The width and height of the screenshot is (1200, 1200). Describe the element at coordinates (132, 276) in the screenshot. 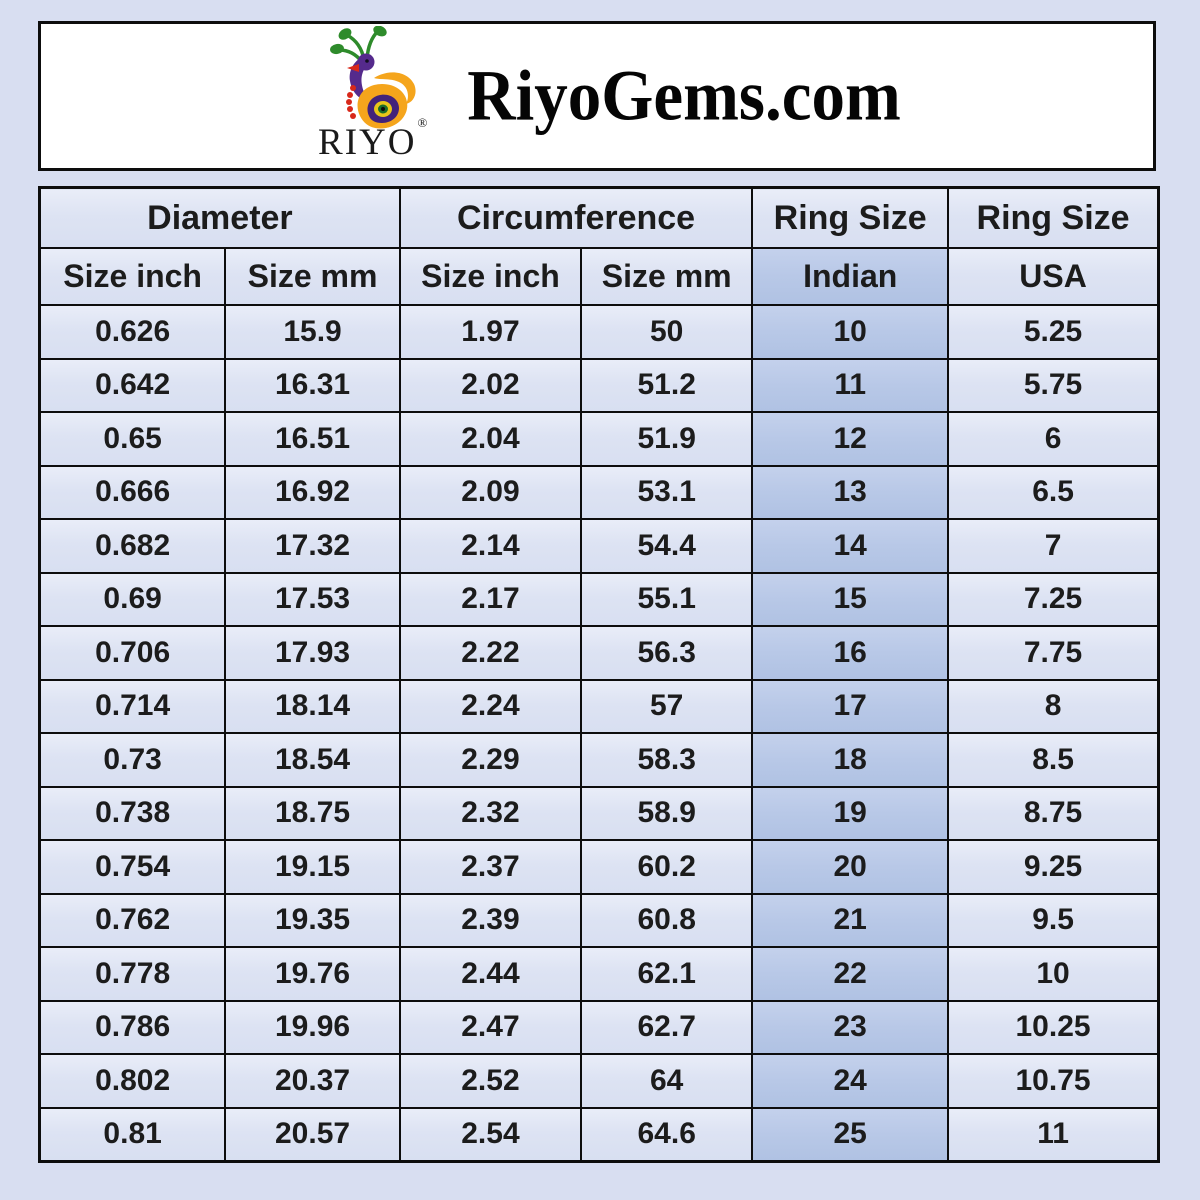

I see `column-header-size-inch-diameter: Size inch` at that location.